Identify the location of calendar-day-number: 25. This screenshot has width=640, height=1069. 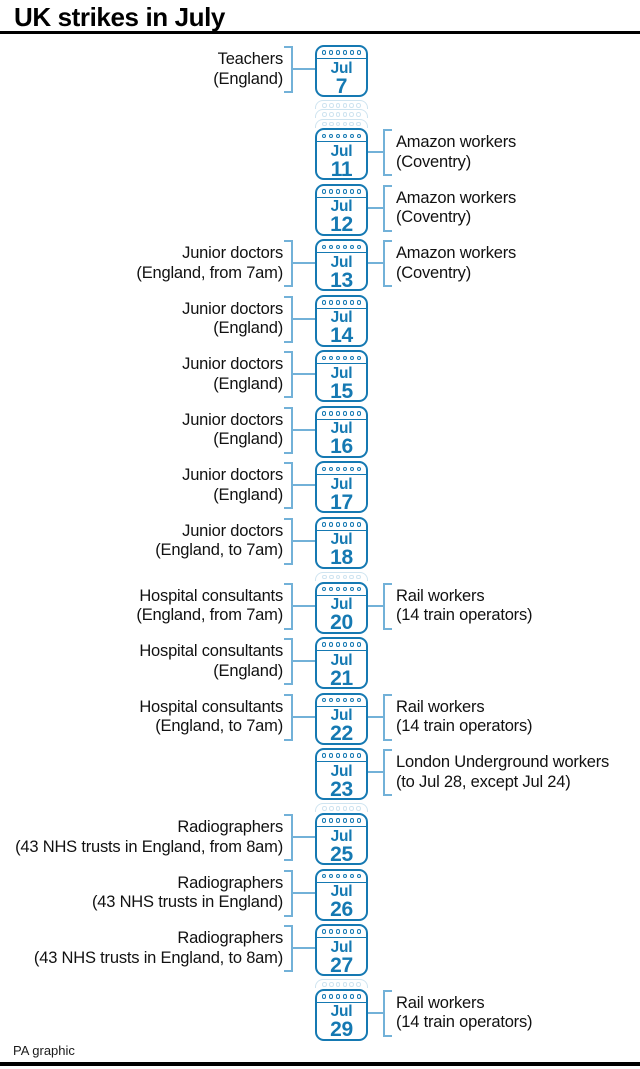
(341, 854).